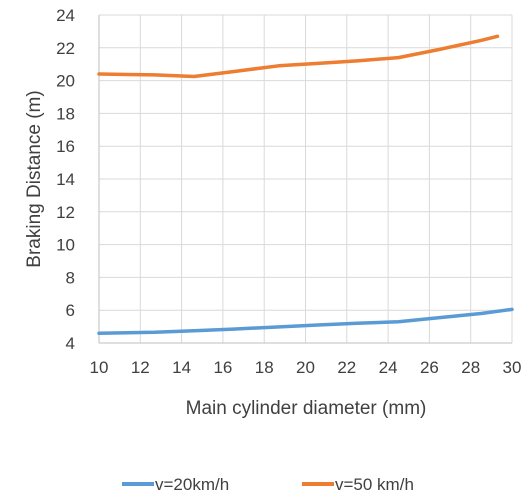 The width and height of the screenshot is (529, 493). What do you see at coordinates (65, 81) in the screenshot?
I see `y-tick-label: 20` at bounding box center [65, 81].